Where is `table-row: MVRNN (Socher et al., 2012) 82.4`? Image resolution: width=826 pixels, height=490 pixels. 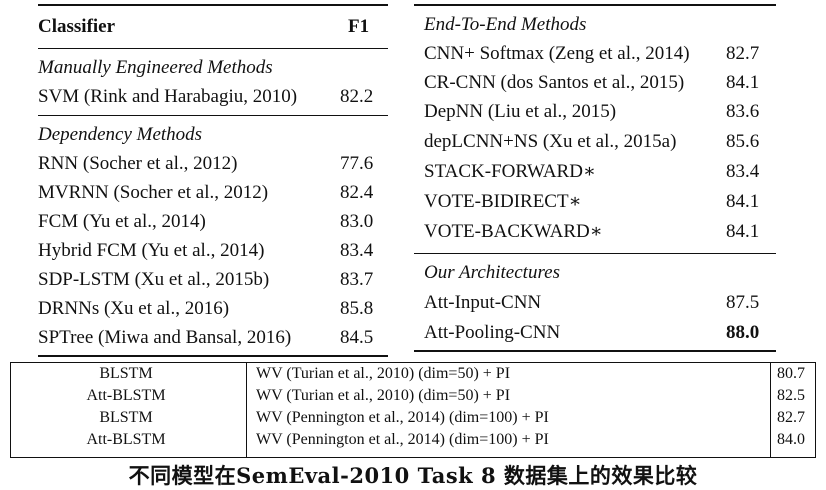
table-row: MVRNN (Socher et al., 2012) 82.4 is located at coordinates (213, 192).